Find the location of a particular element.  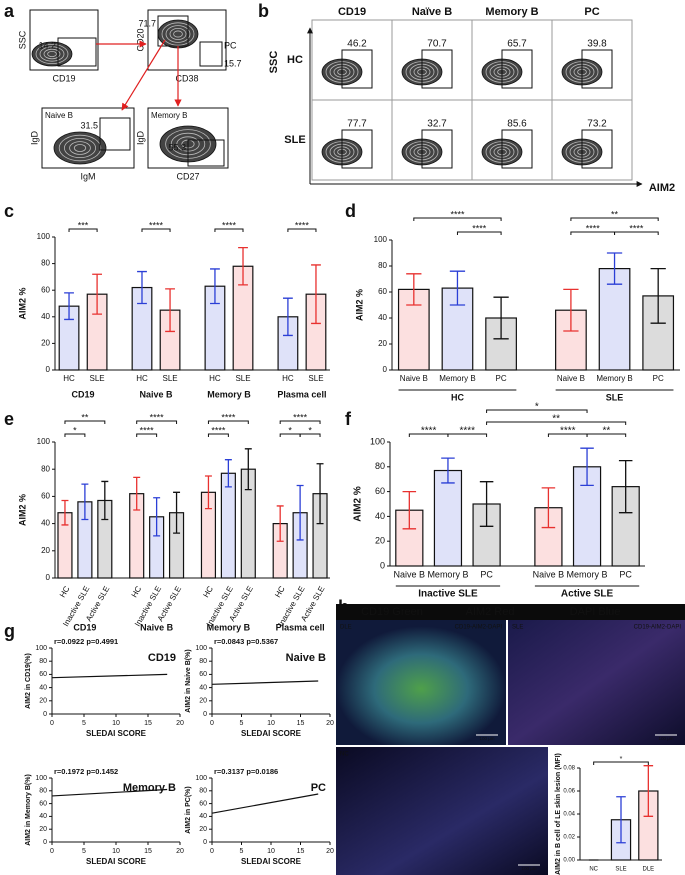

group-label: HC is located at coordinates (457, 397).